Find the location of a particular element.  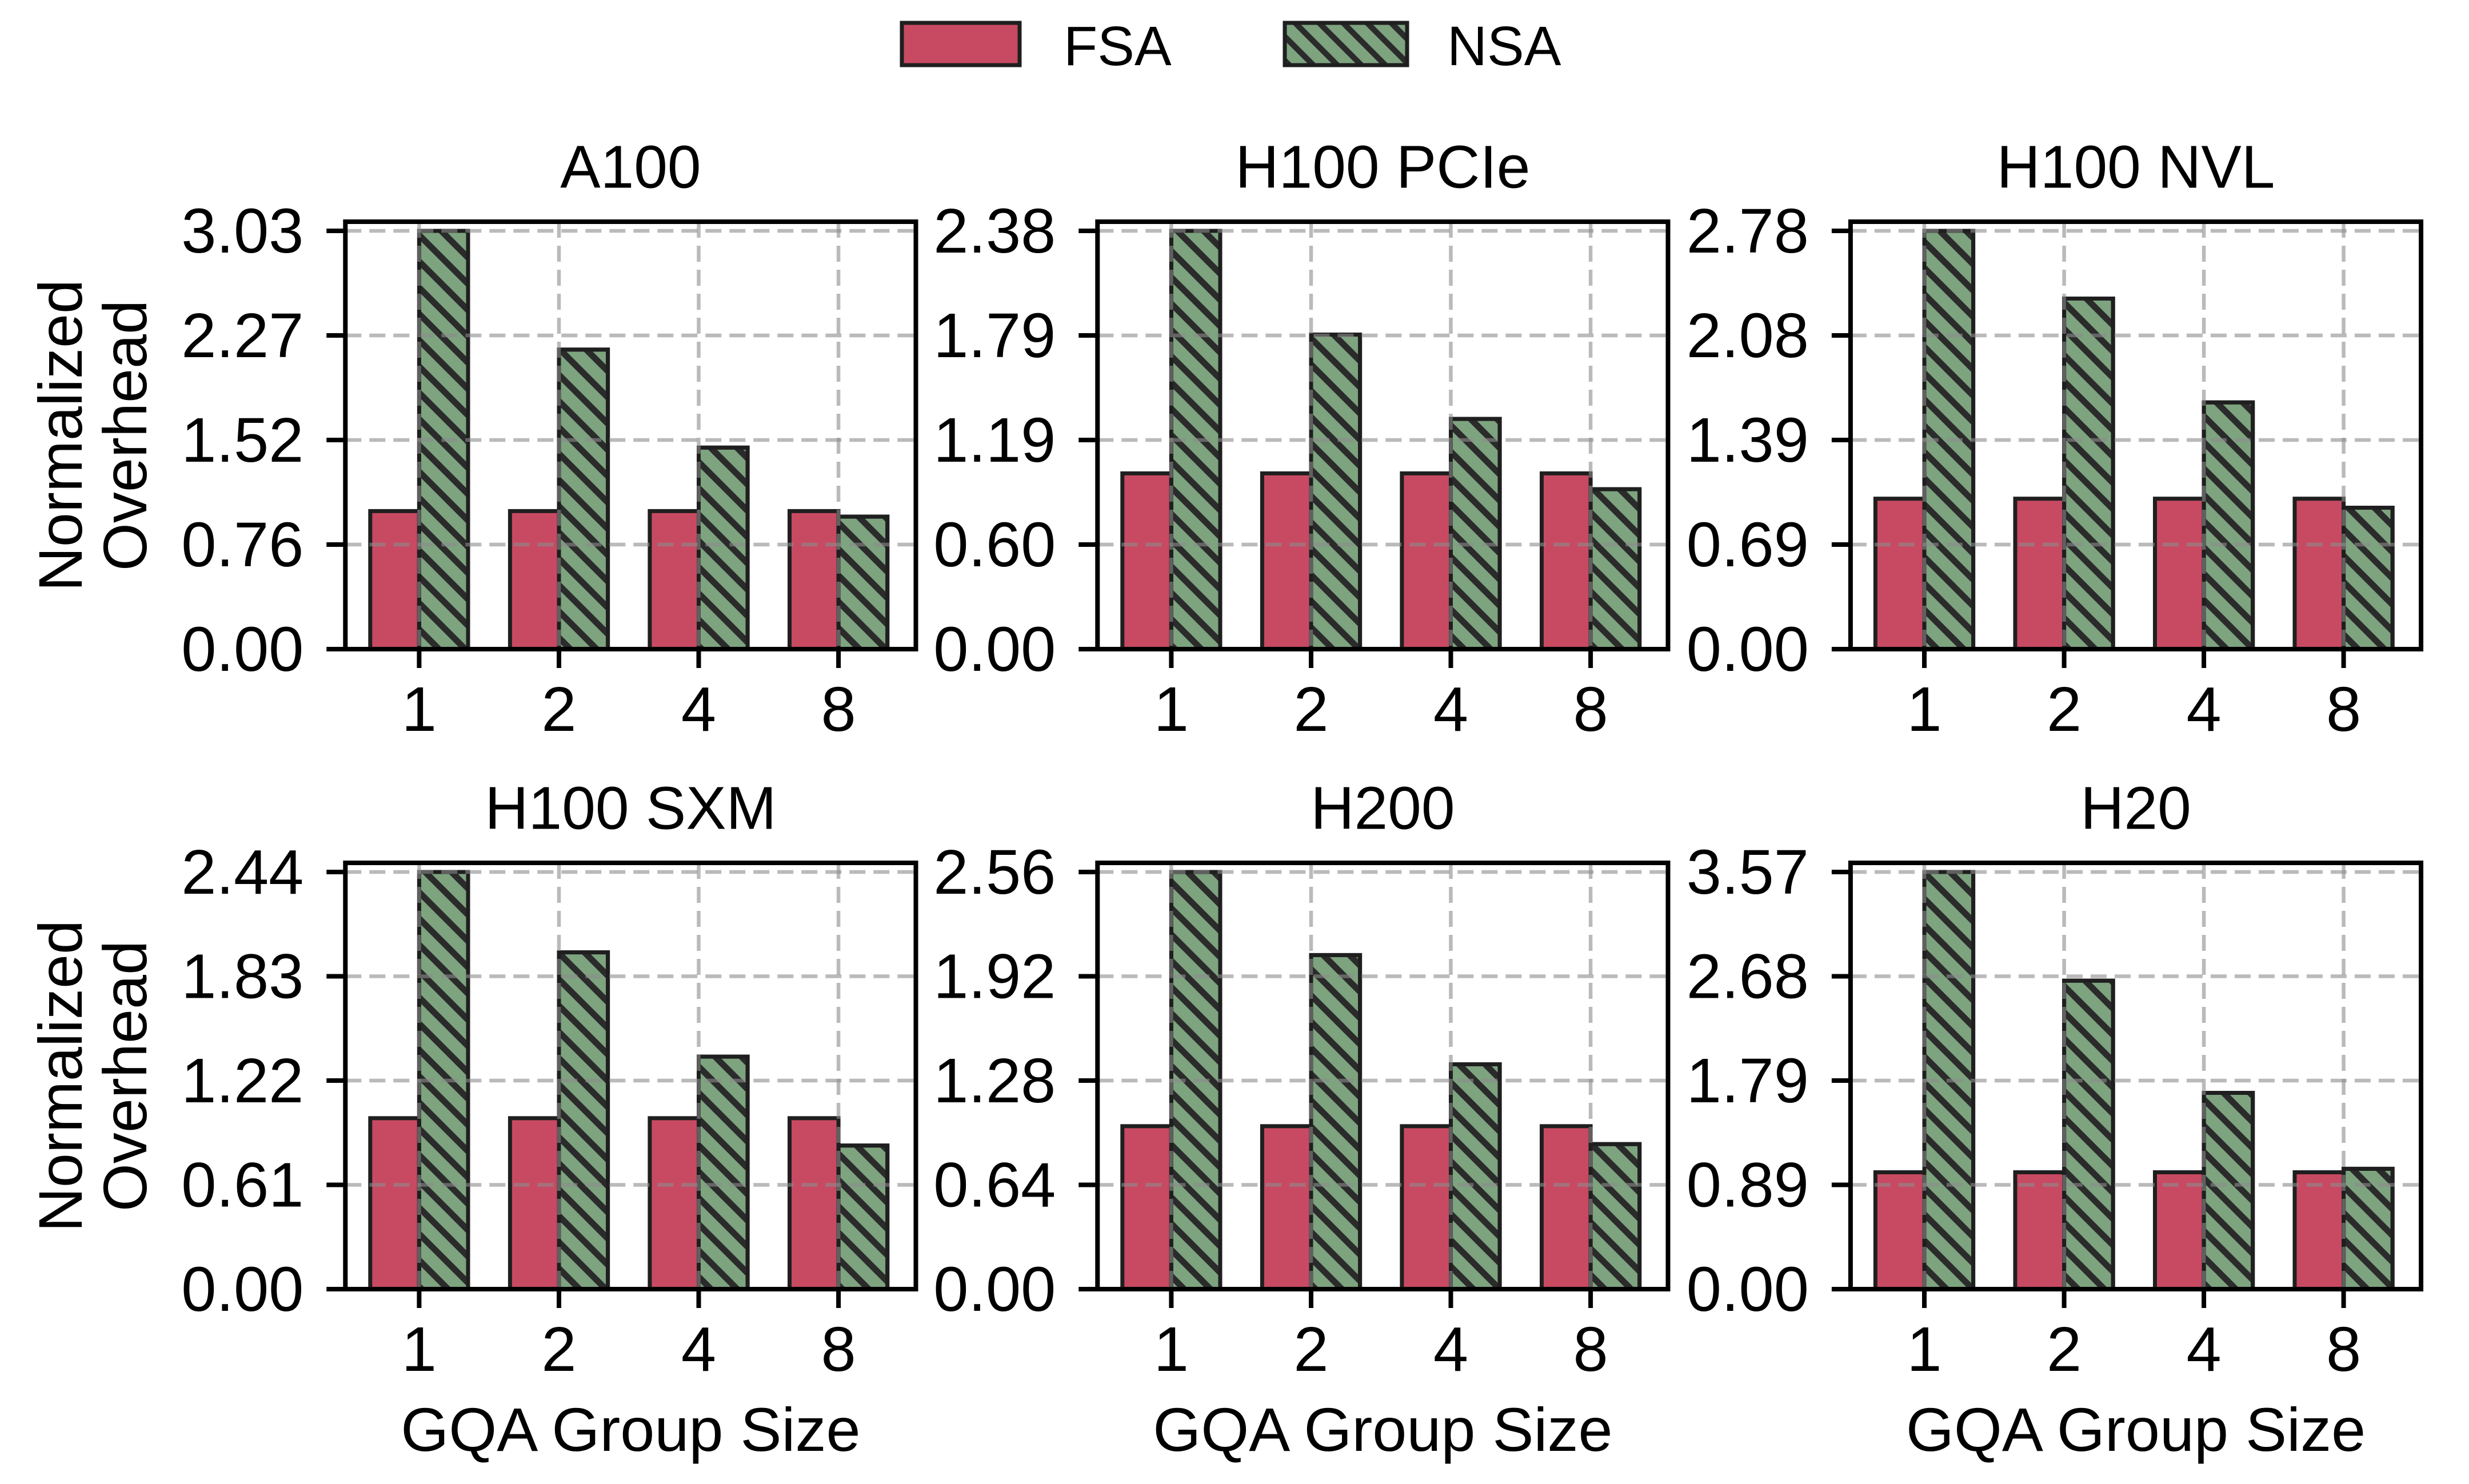

svg-text: H100 SXM is located at coordinates (630, 808).